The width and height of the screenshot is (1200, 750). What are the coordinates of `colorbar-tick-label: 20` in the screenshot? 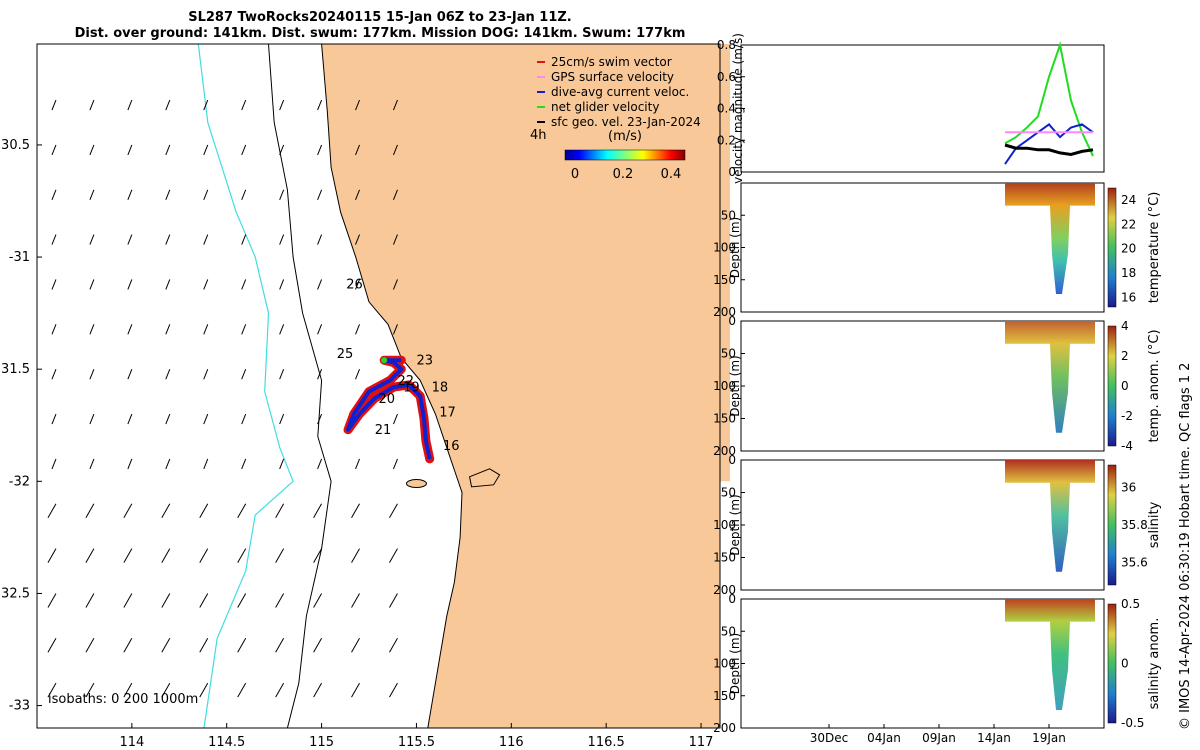 It's located at (1128, 249).